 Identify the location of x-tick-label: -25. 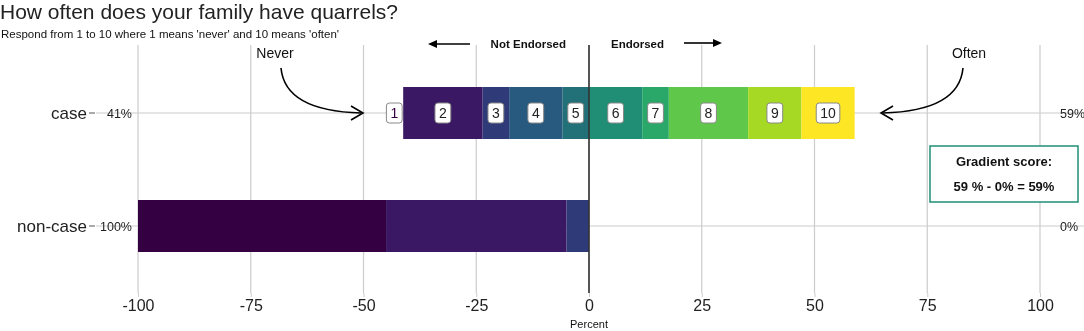
(477, 306).